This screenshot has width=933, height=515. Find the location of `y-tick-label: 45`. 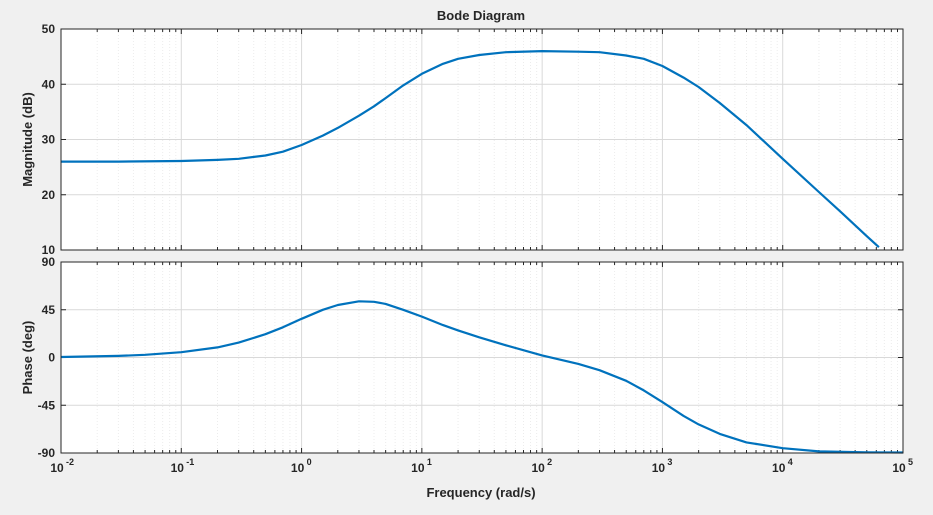

y-tick-label: 45 is located at coordinates (49, 310).